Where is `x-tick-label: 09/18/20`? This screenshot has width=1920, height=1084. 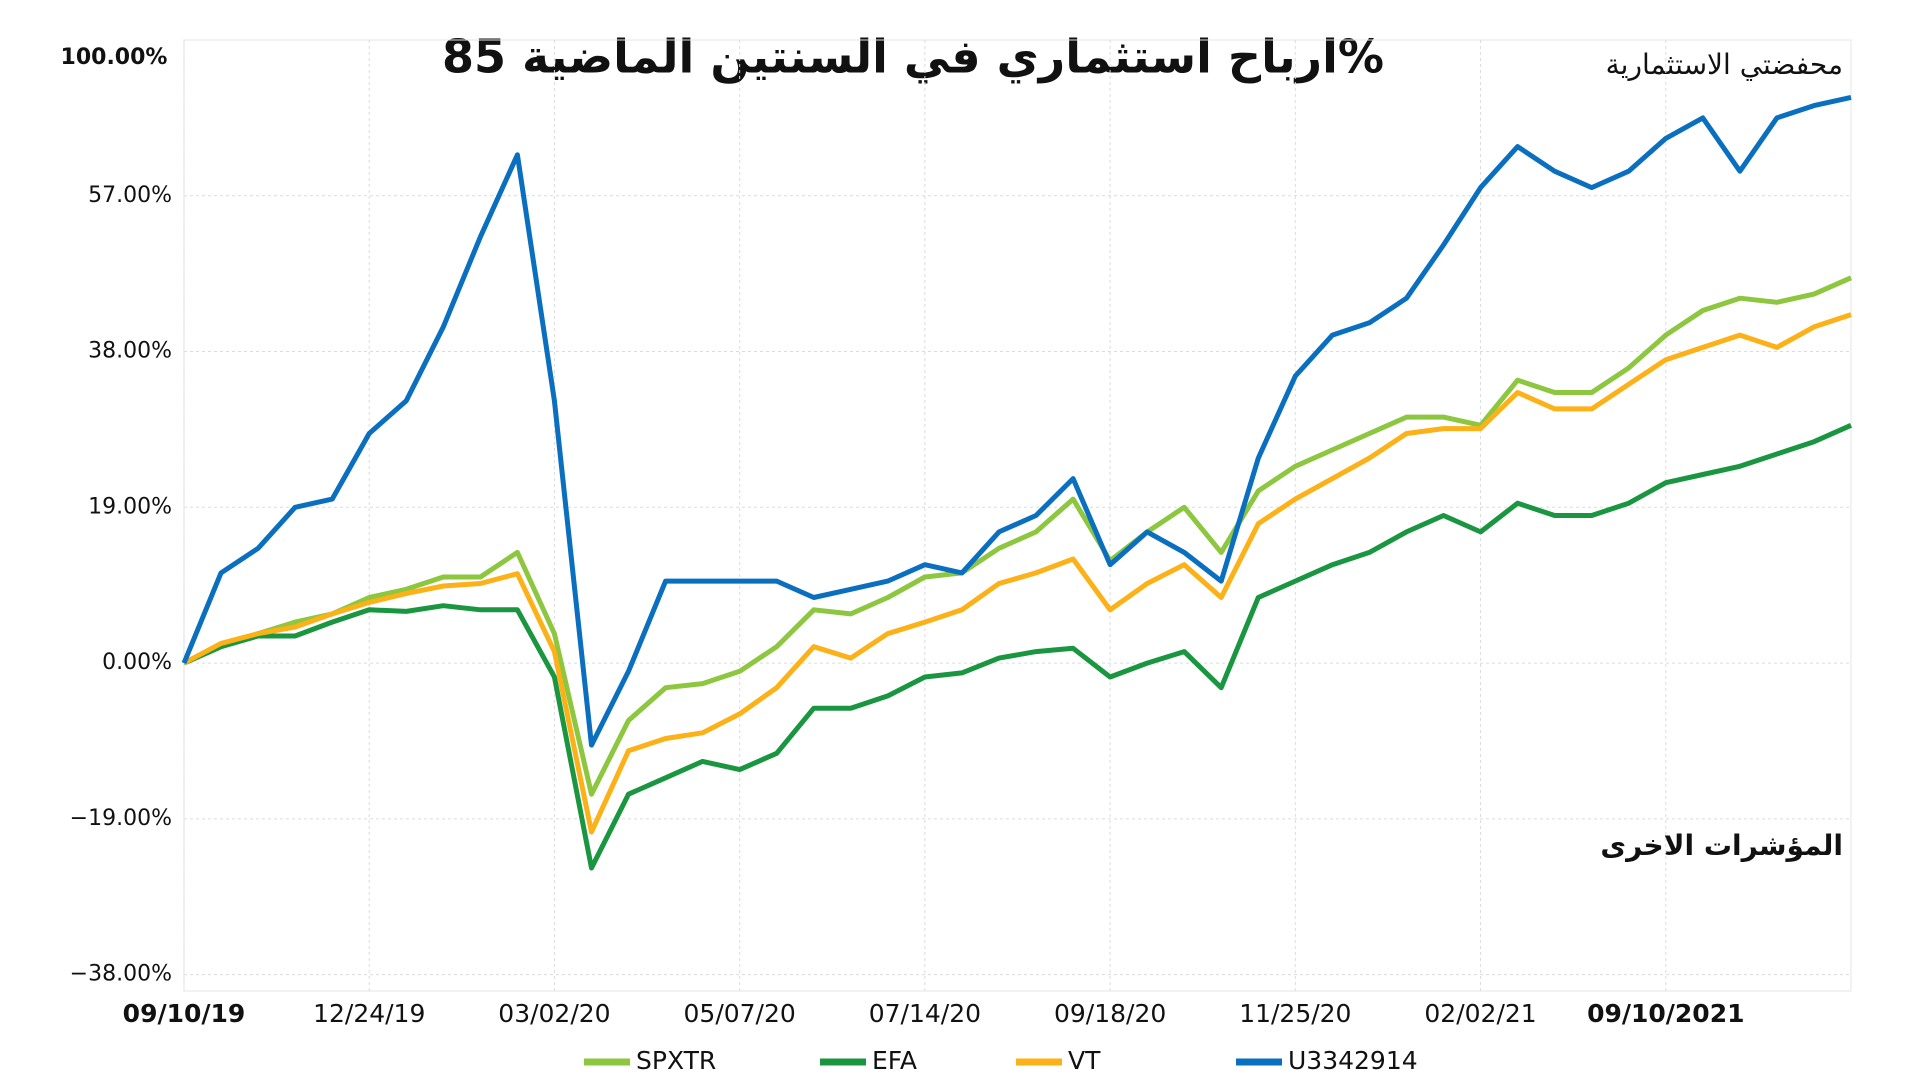
x-tick-label: 09/18/20 is located at coordinates (1110, 1013).